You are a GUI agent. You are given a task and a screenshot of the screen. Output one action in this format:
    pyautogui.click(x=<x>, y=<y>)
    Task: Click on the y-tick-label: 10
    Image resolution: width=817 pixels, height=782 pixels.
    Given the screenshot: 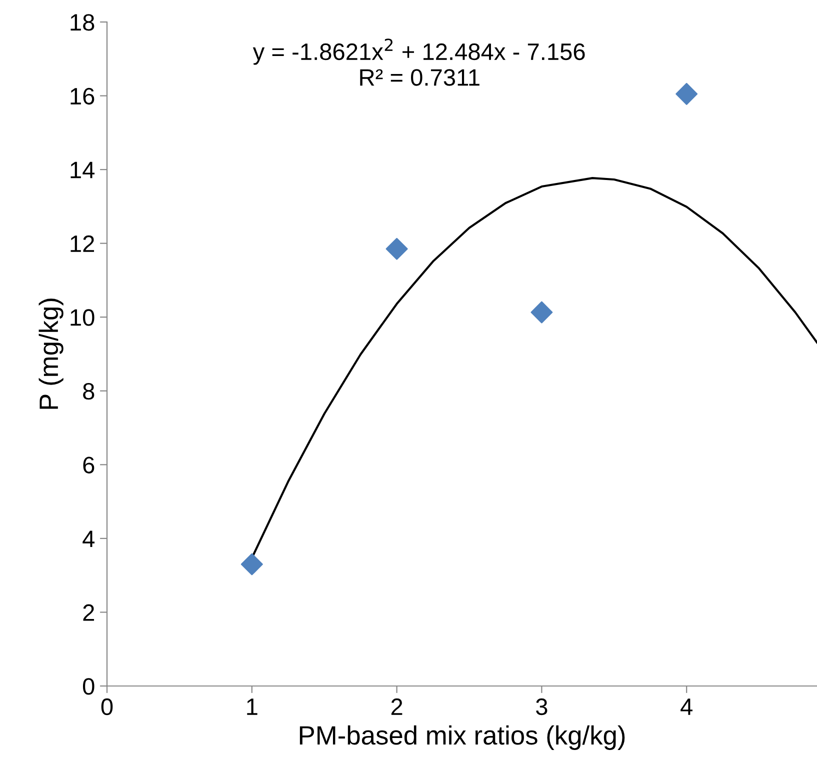 What is the action you would take?
    pyautogui.click(x=82, y=317)
    